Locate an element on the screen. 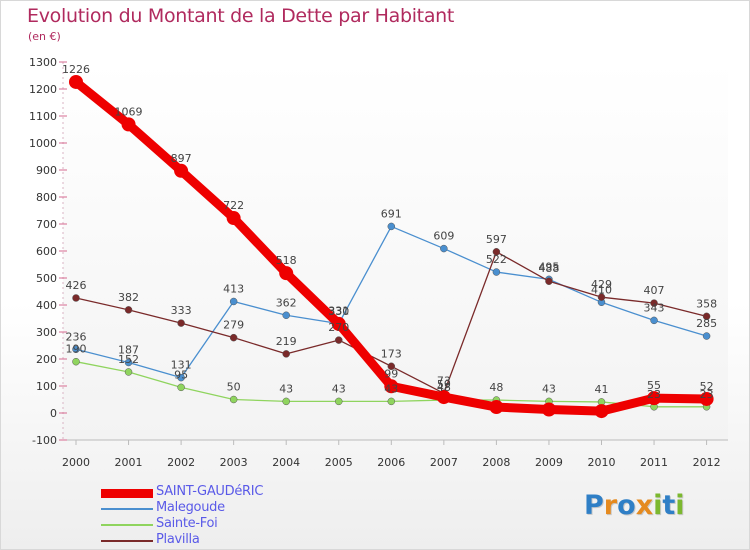 The image size is (750, 550). data-label-malegoude: 609 is located at coordinates (443, 236).